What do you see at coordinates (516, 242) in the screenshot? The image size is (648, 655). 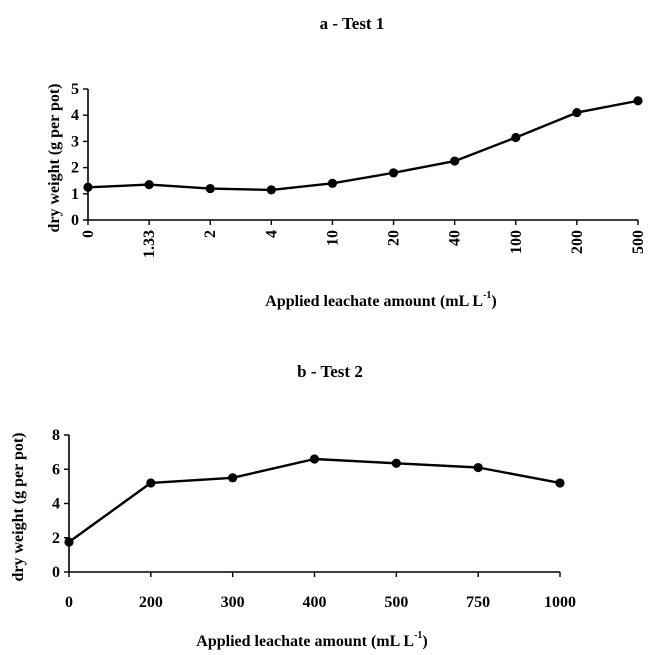 I see `chart-a-x-tick-label: 100` at bounding box center [516, 242].